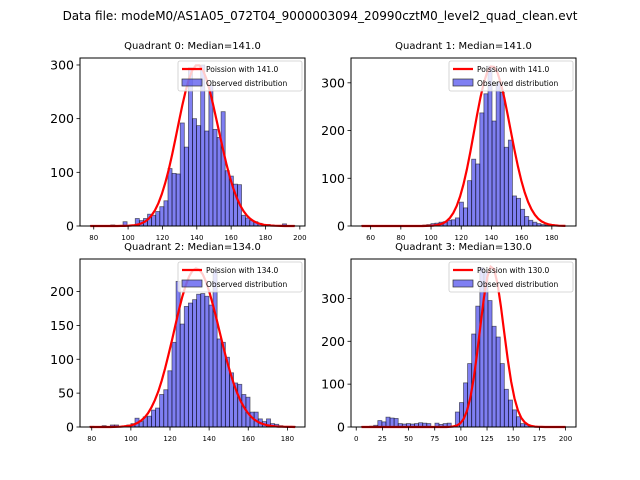  I want to click on legend: Poission with 134.0 Observed distribution, so click(240, 277).